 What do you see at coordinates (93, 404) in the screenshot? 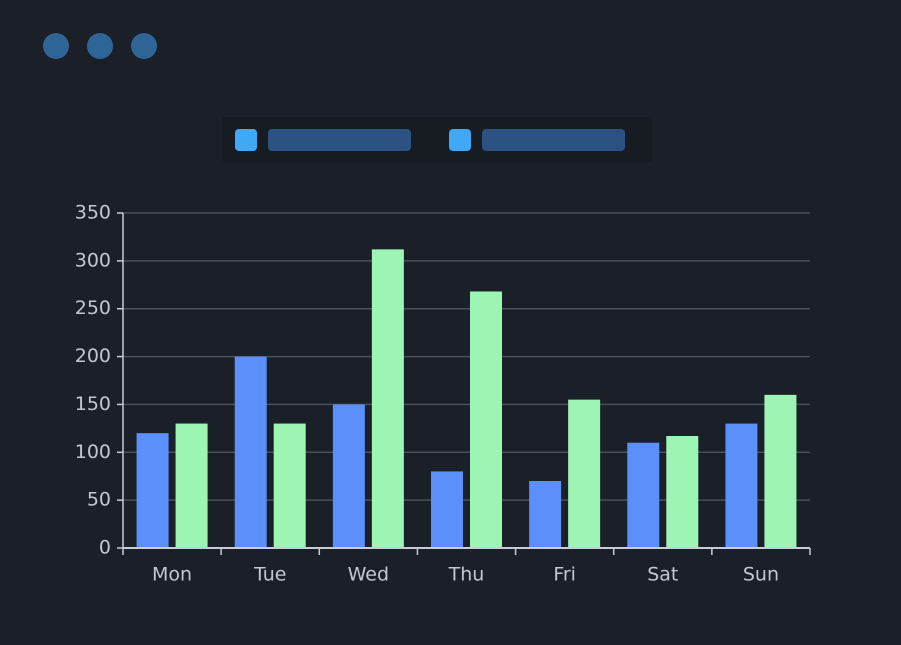
I see `y-tick-label: 150` at bounding box center [93, 404].